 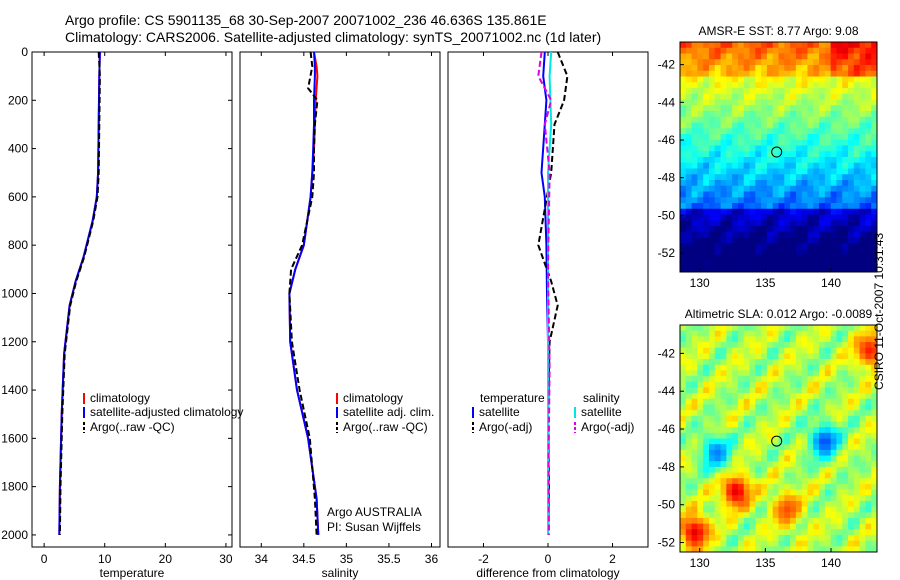 What do you see at coordinates (304, 559) in the screenshot?
I see `salinity-xtick-label: 34.5` at bounding box center [304, 559].